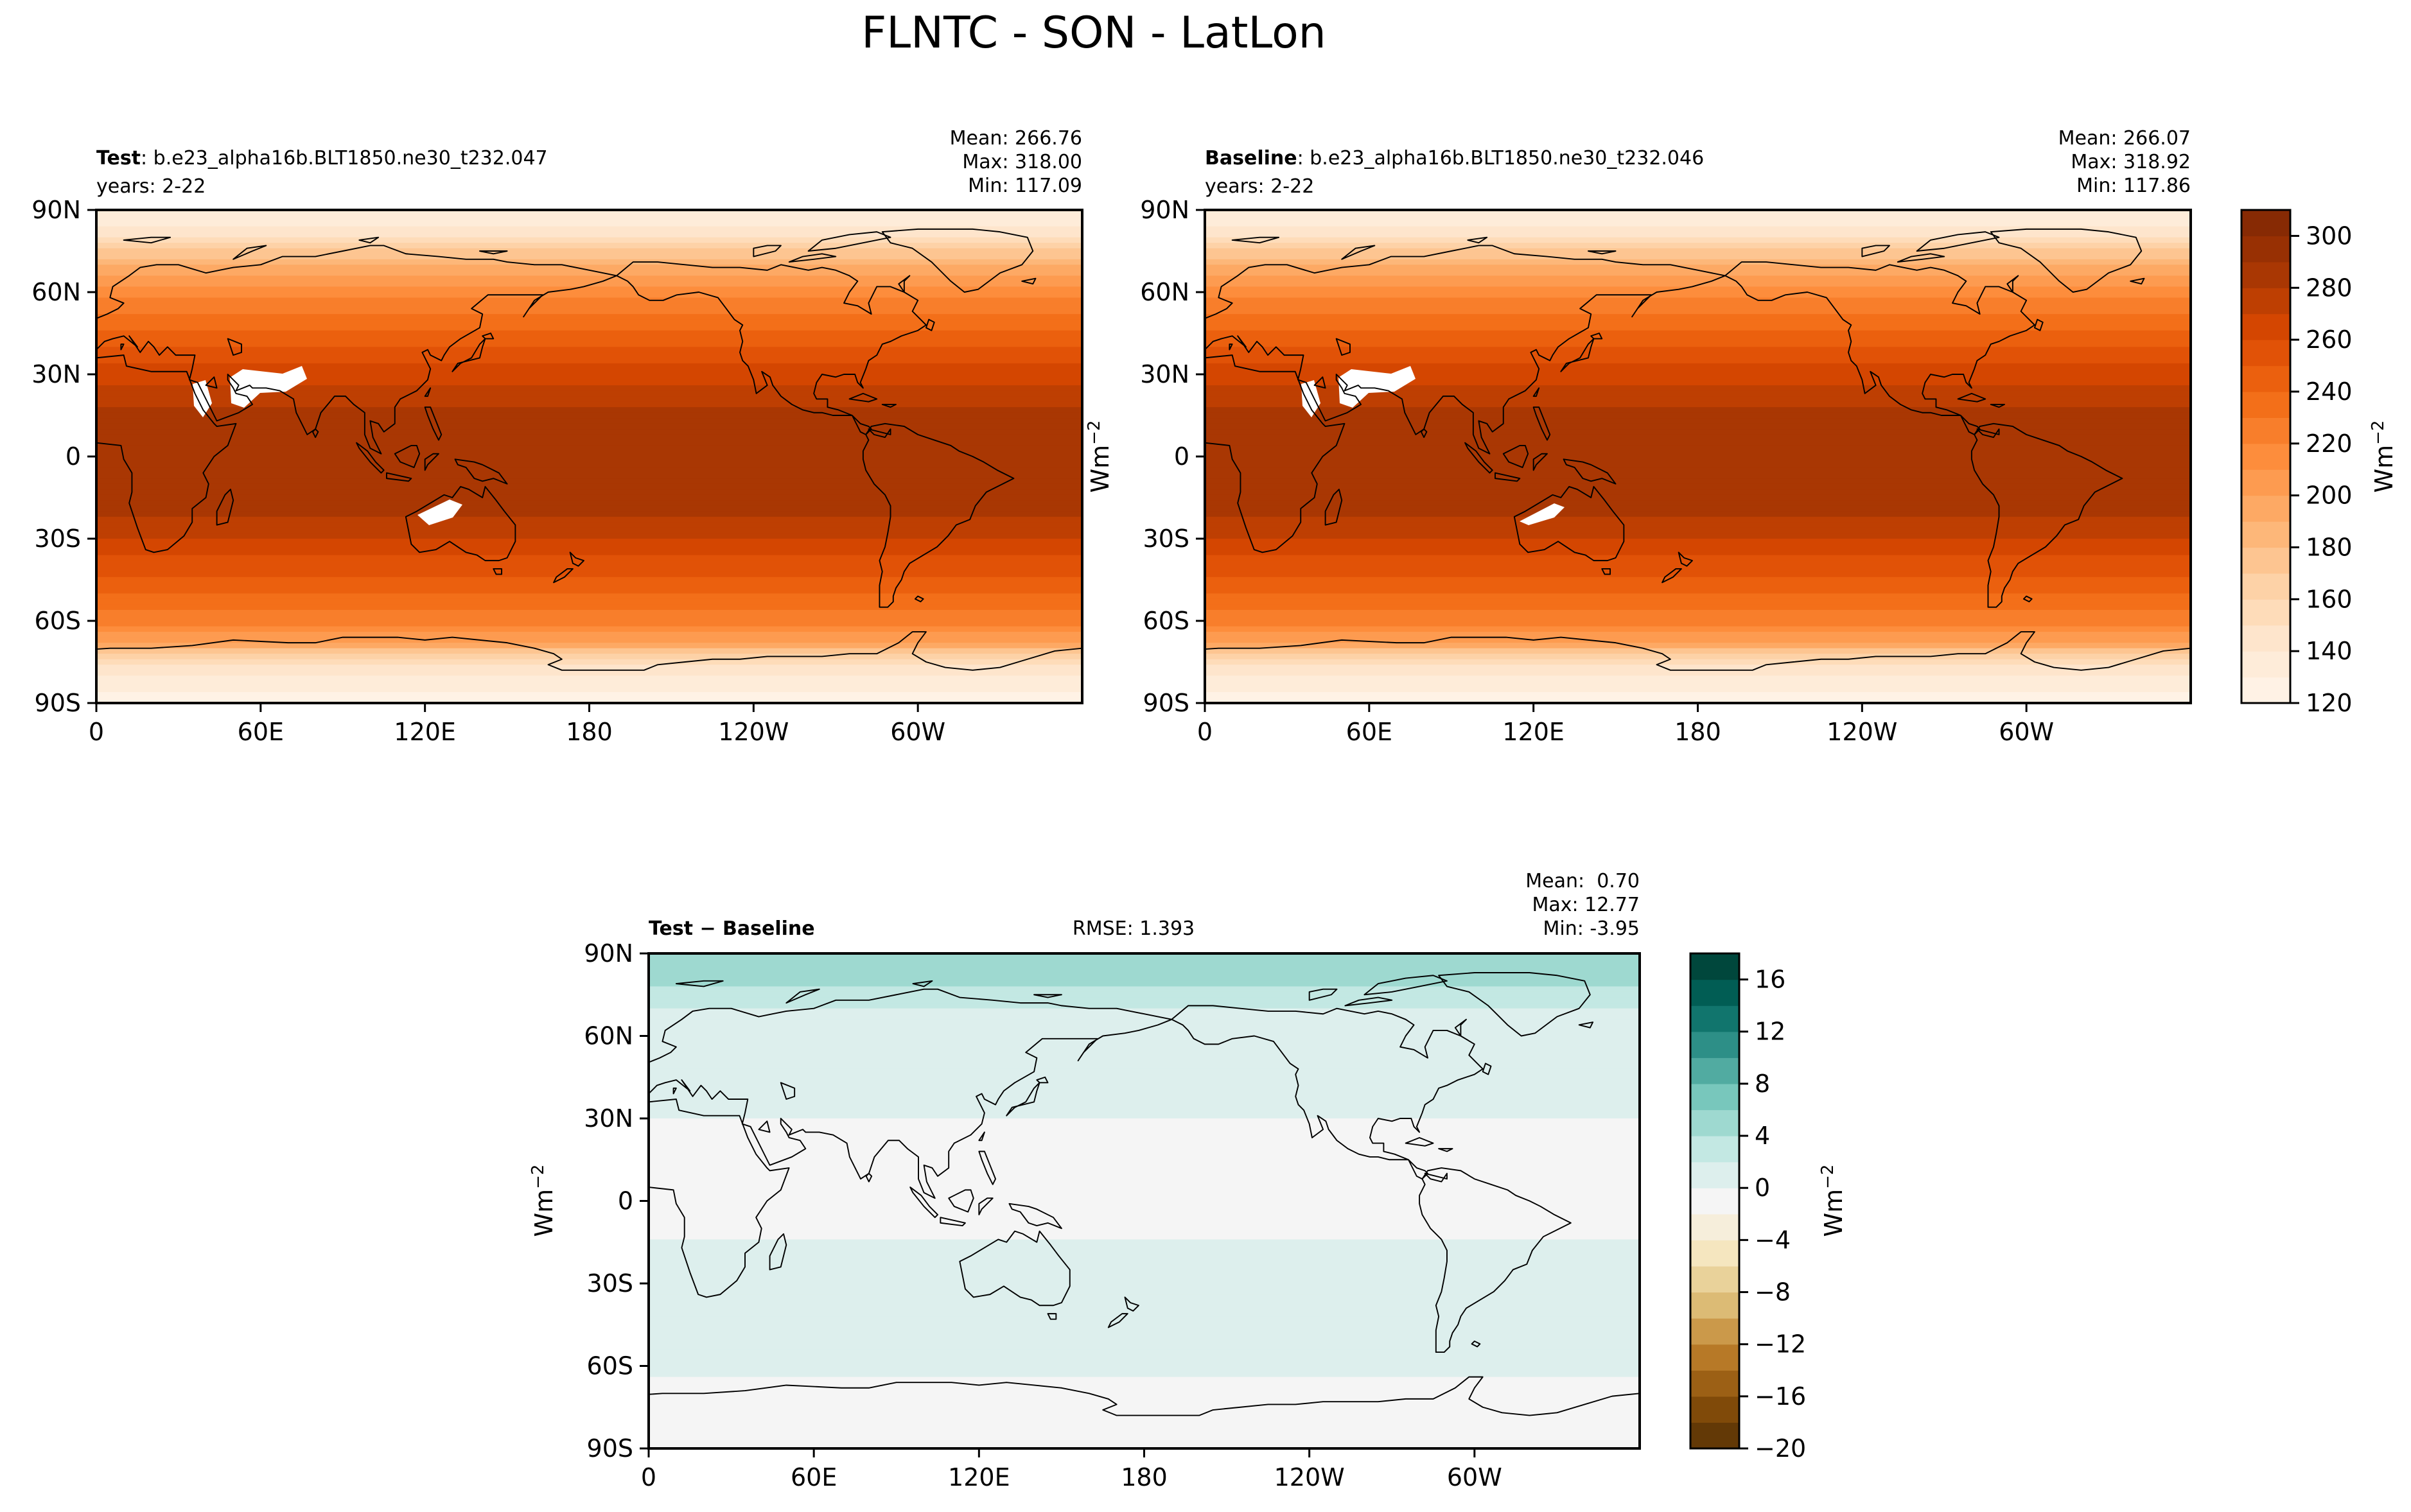 Image resolution: width=2411 pixels, height=1512 pixels. Describe the element at coordinates (589, 456) in the screenshot. I see `test-field-map` at that location.